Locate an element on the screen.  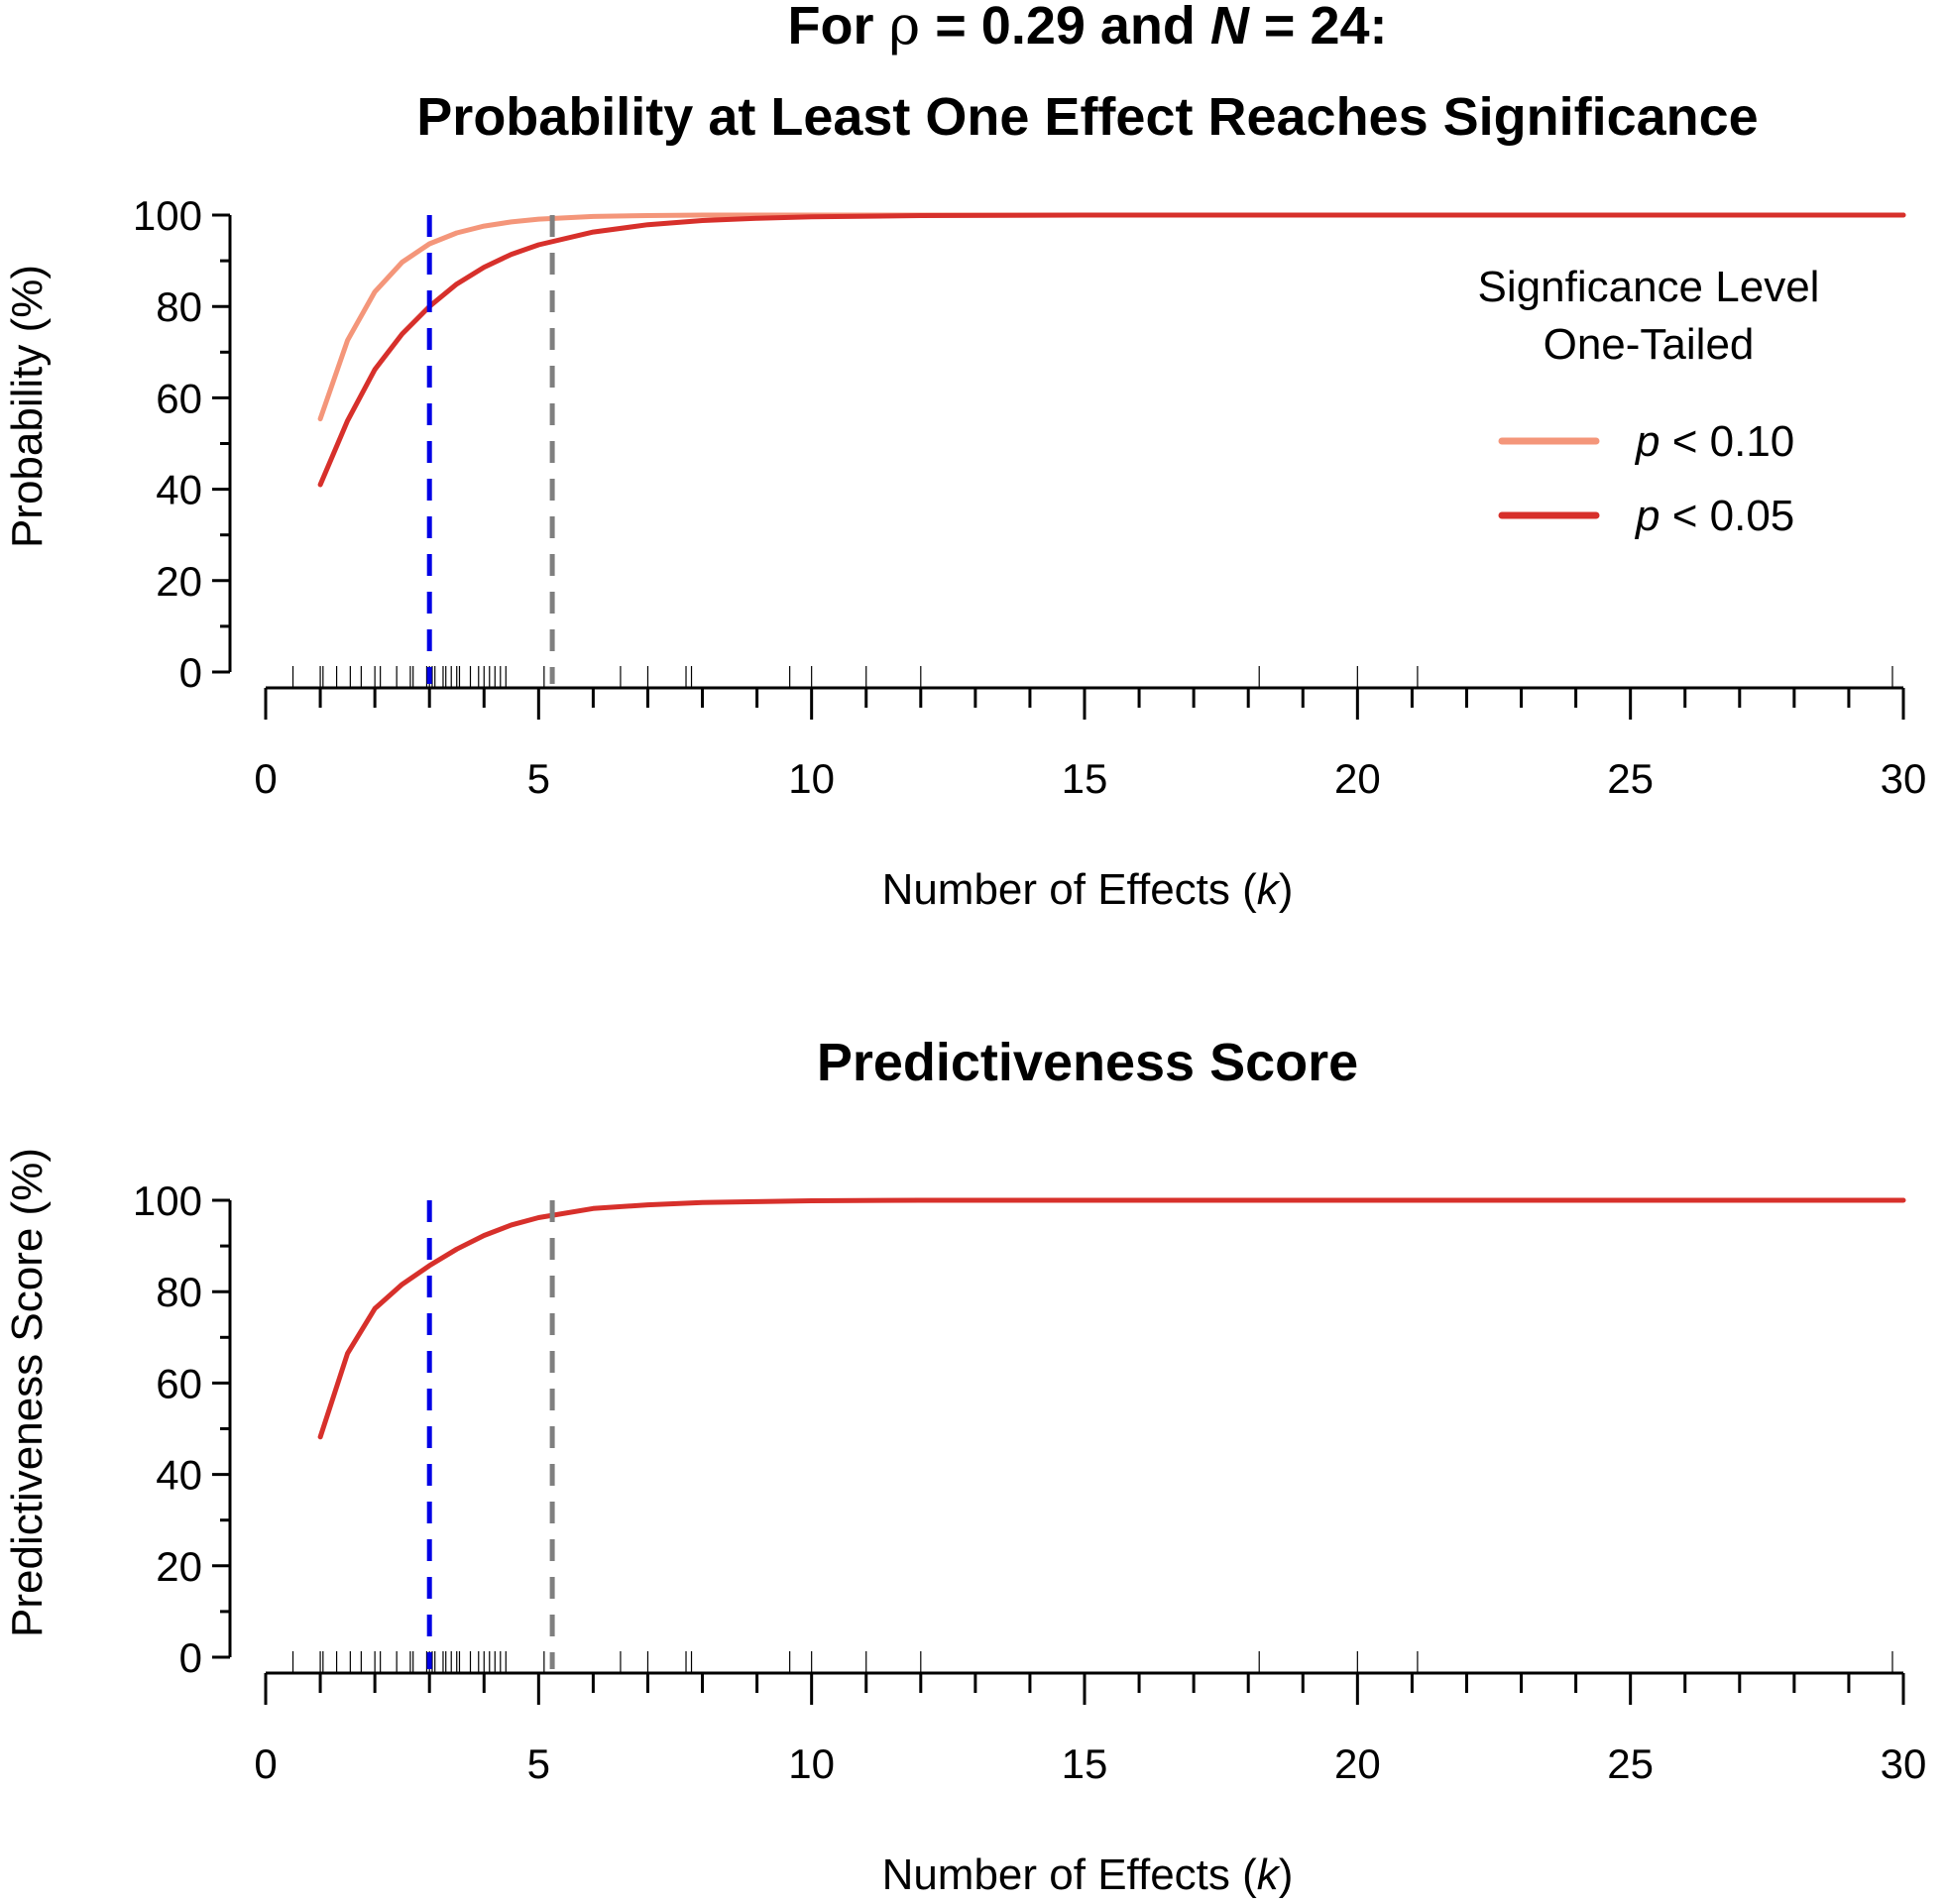
legend-title-line1: Signficance Level is located at coordinates (1649, 287).